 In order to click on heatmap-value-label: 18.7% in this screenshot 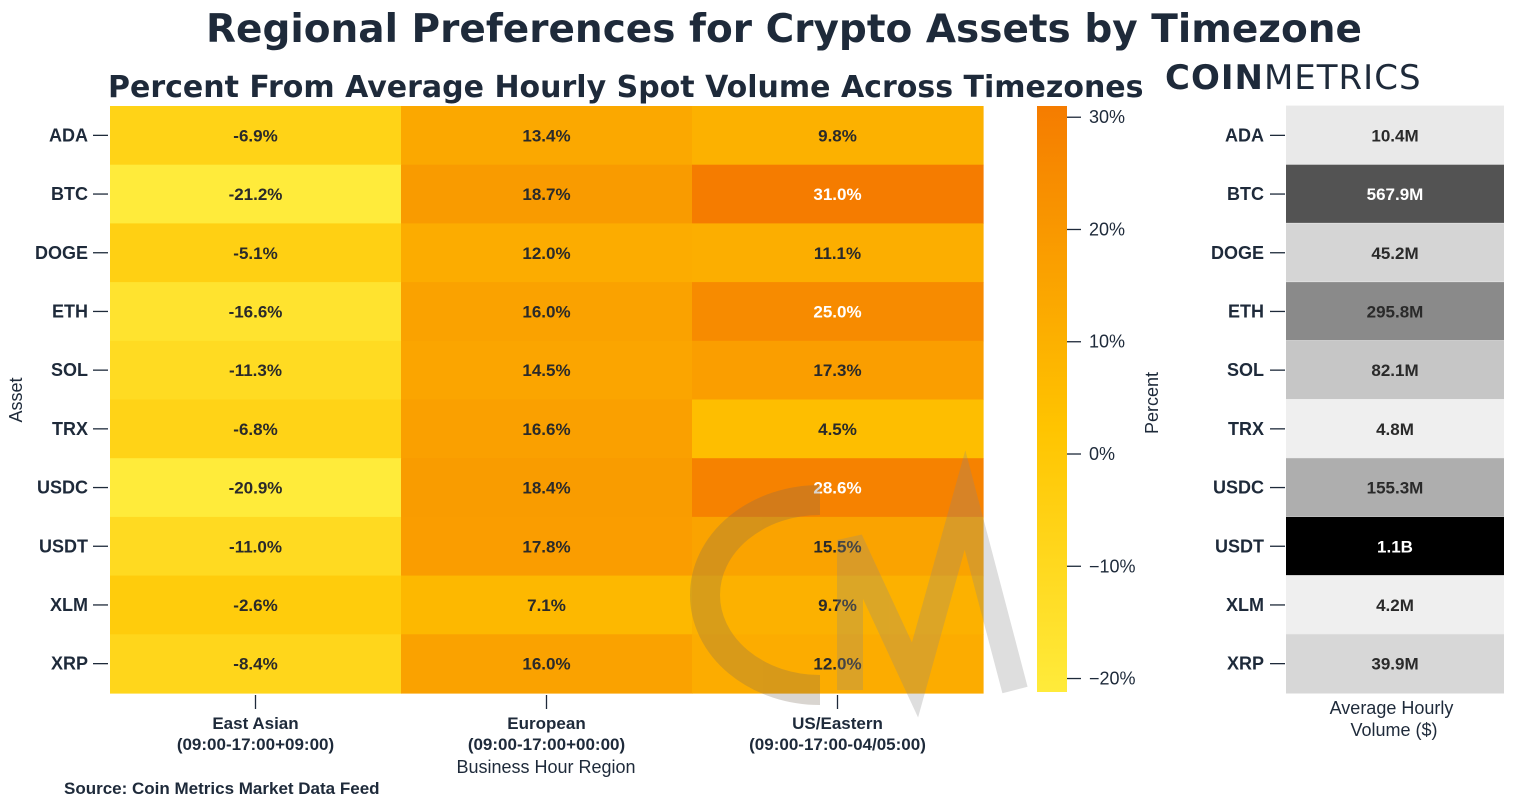, I will do `click(546, 194)`.